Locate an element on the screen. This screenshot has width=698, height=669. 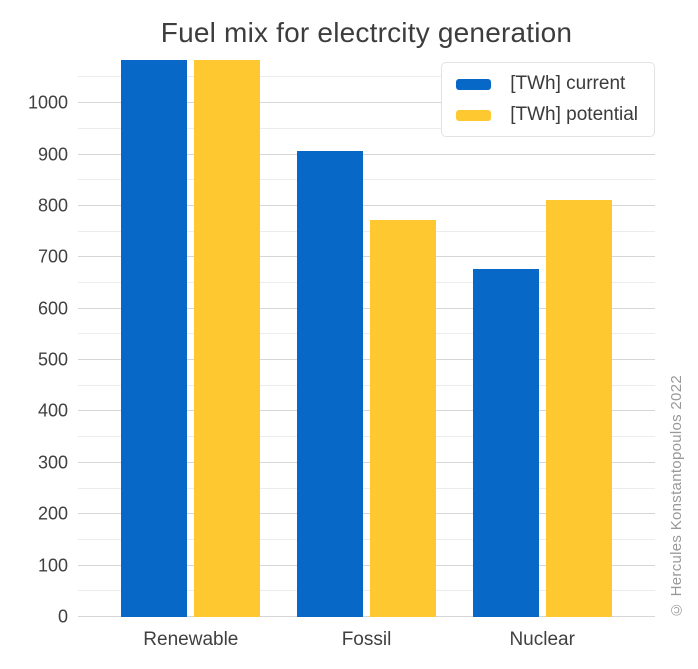
y-tick-label-600: 600 is located at coordinates (52, 308).